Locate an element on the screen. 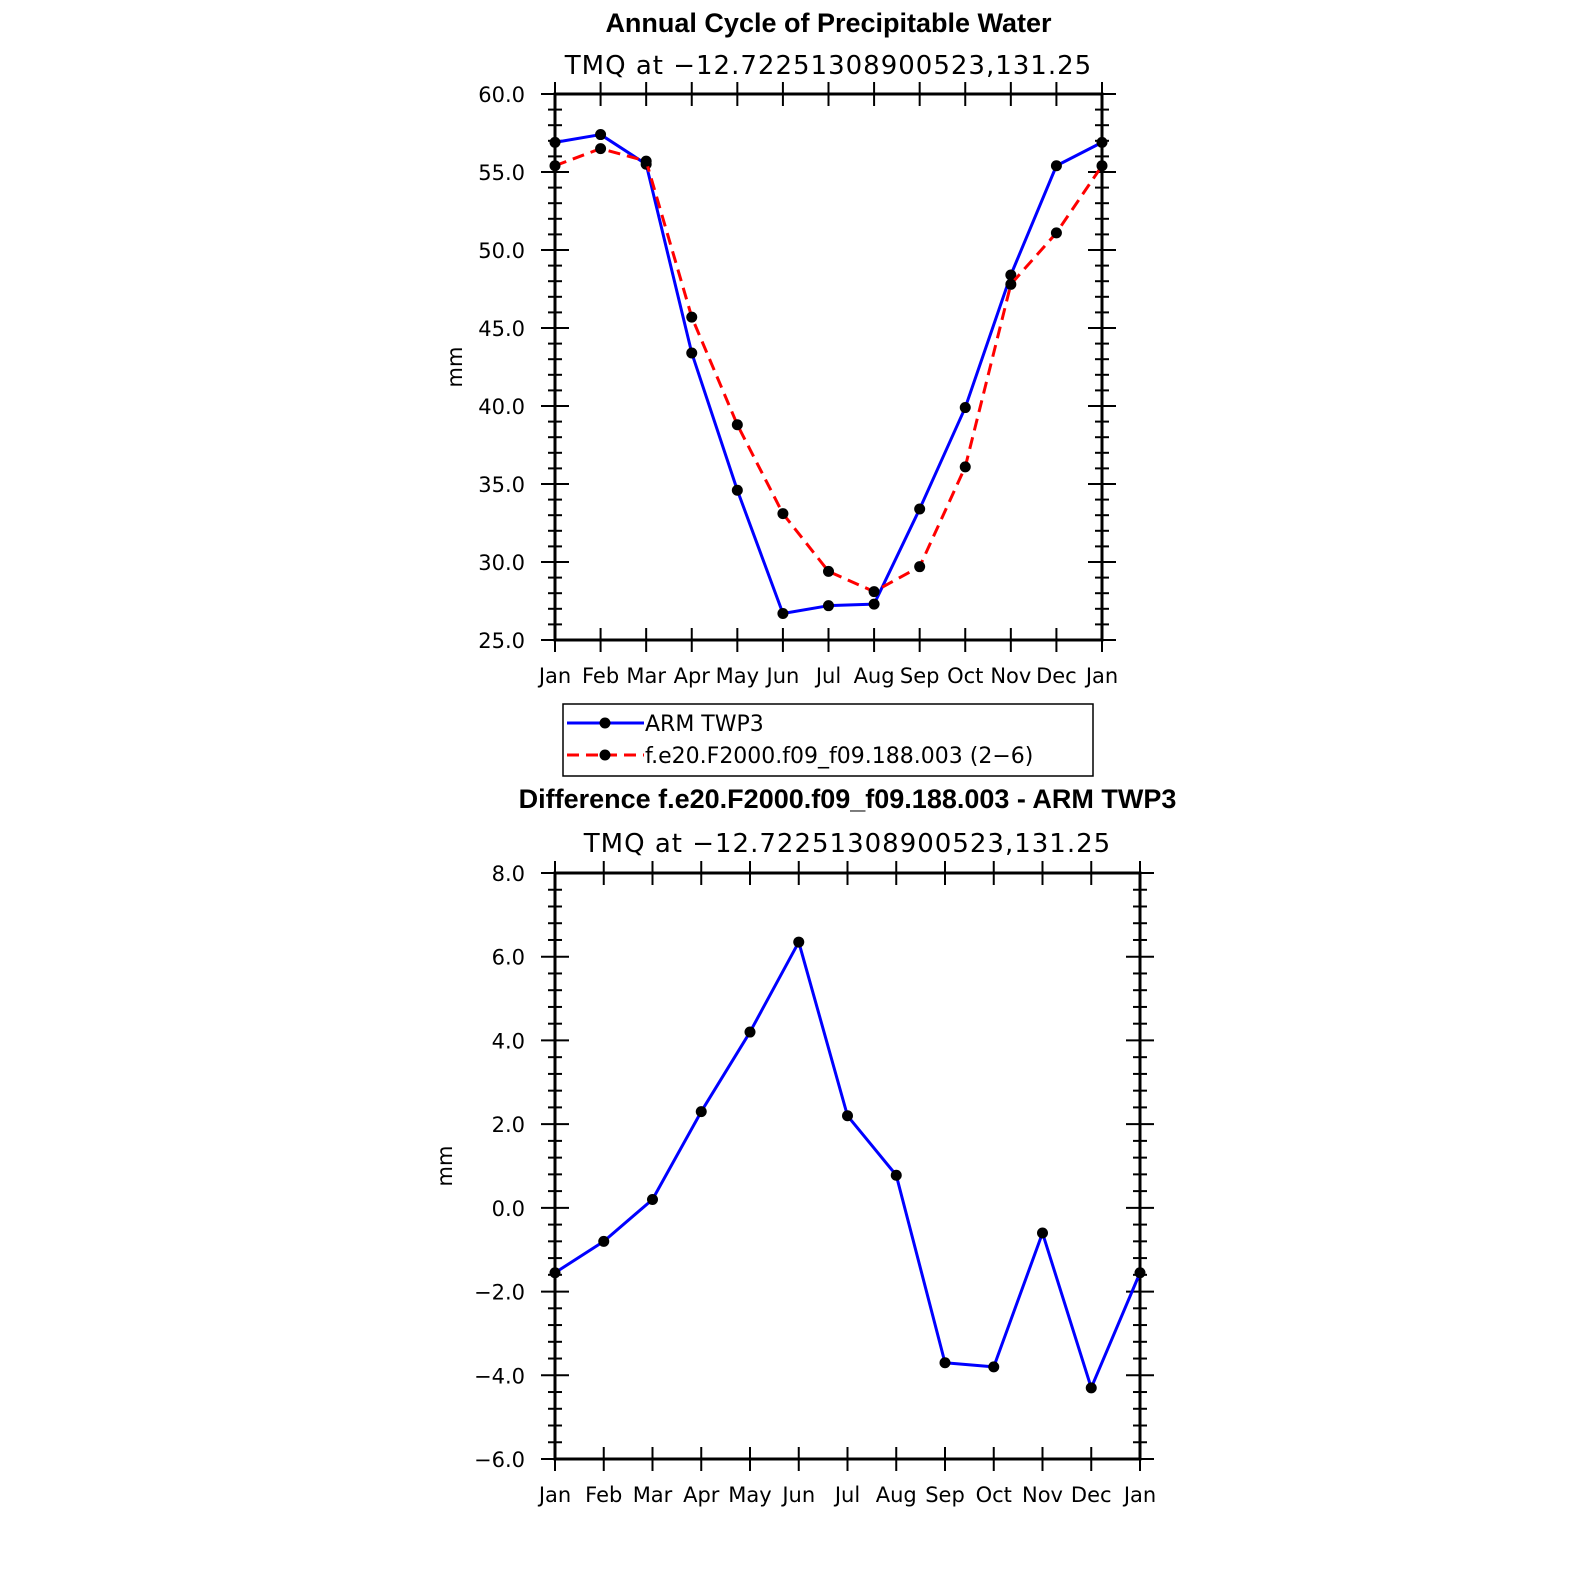 The width and height of the screenshot is (1574, 1574). y-tick-label: 4.0 is located at coordinates (508, 1041).